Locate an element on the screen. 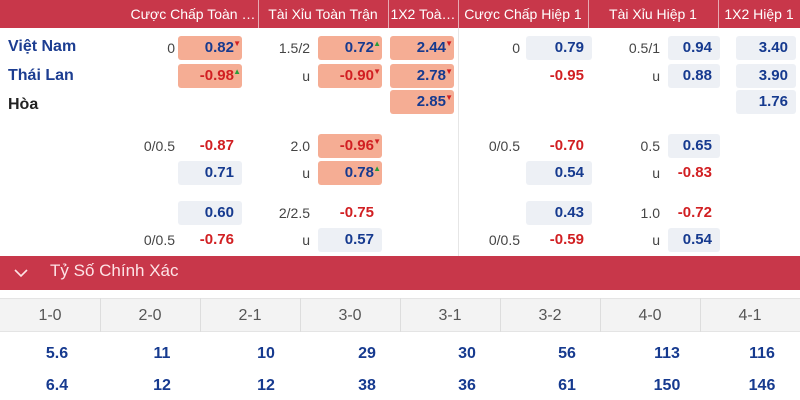  score-label: 1-0 is located at coordinates (50, 315).